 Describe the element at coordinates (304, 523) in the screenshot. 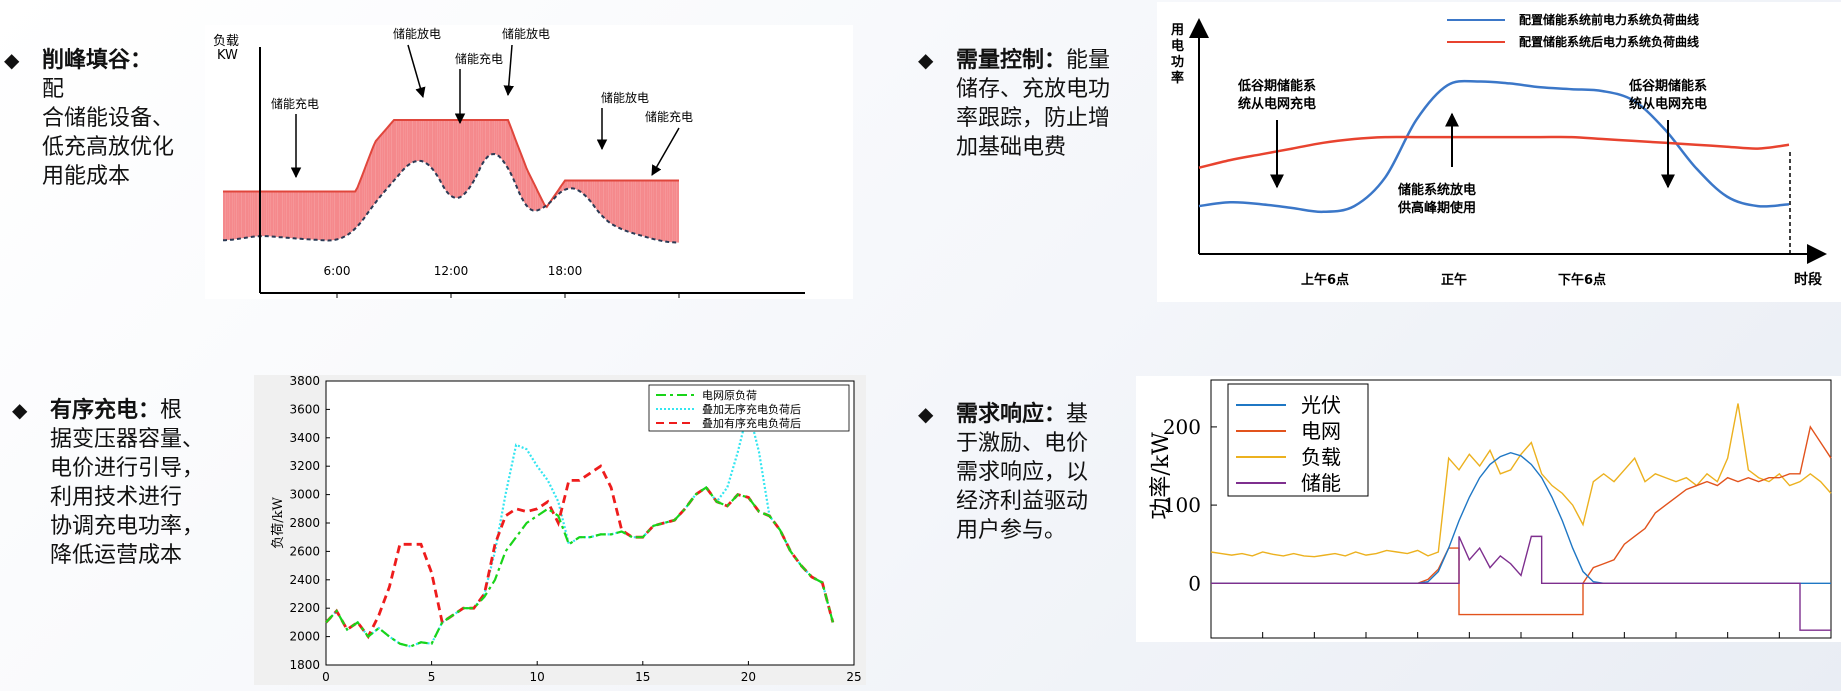

I see `y-tick-label: 2800` at that location.